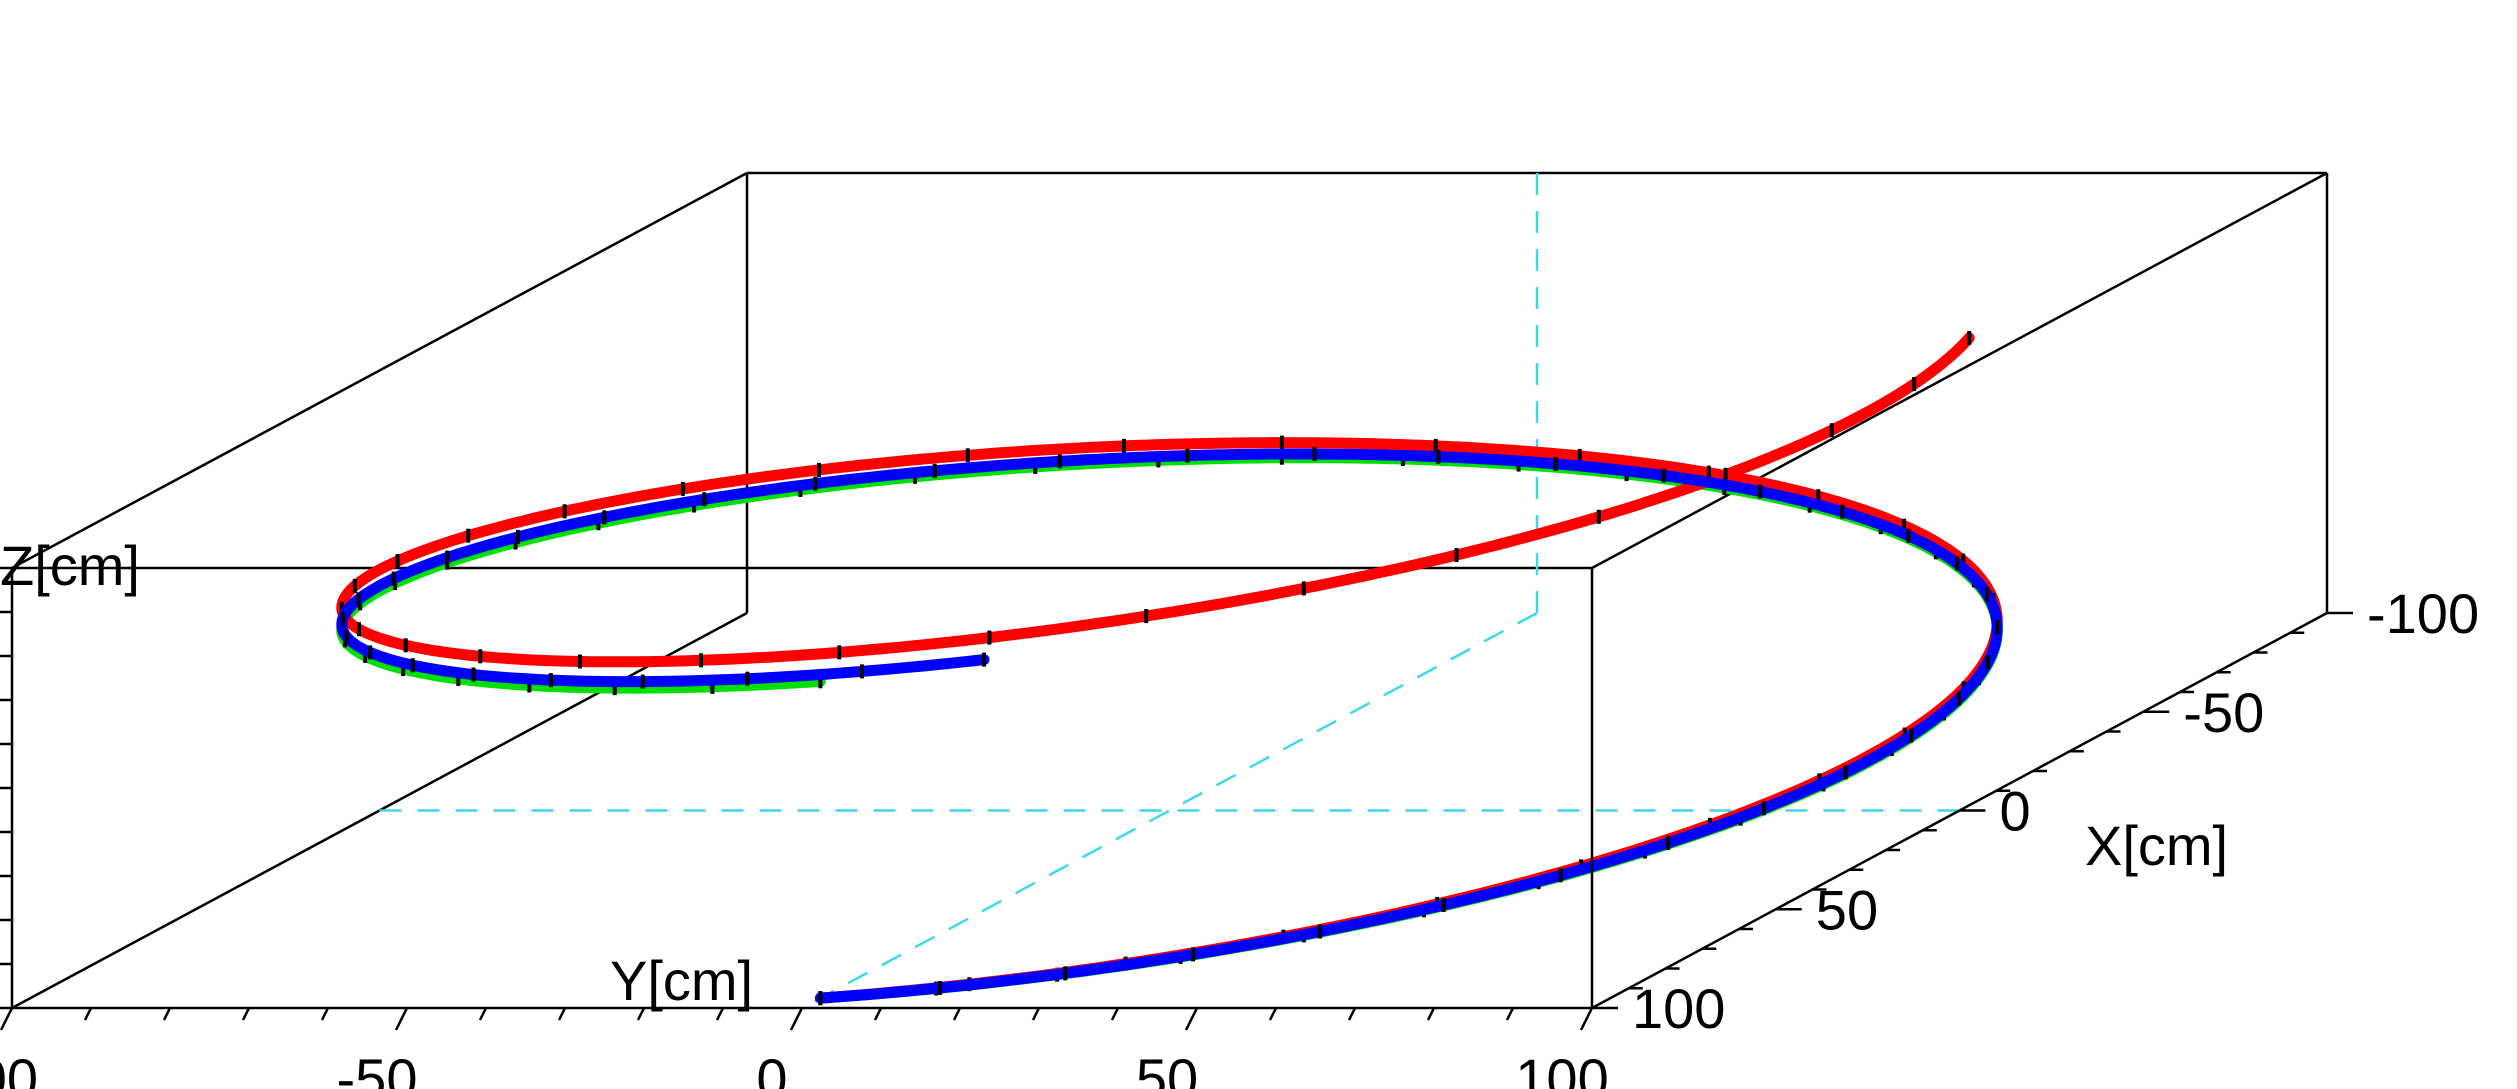 Image resolution: width=2517 pixels, height=1089 pixels. I want to click on y-tick-label: -50, so click(377, 1068).